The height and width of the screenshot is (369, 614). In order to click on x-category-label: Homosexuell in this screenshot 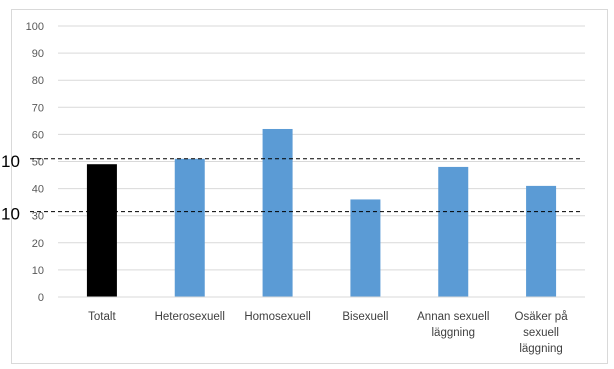, I will do `click(277, 317)`.